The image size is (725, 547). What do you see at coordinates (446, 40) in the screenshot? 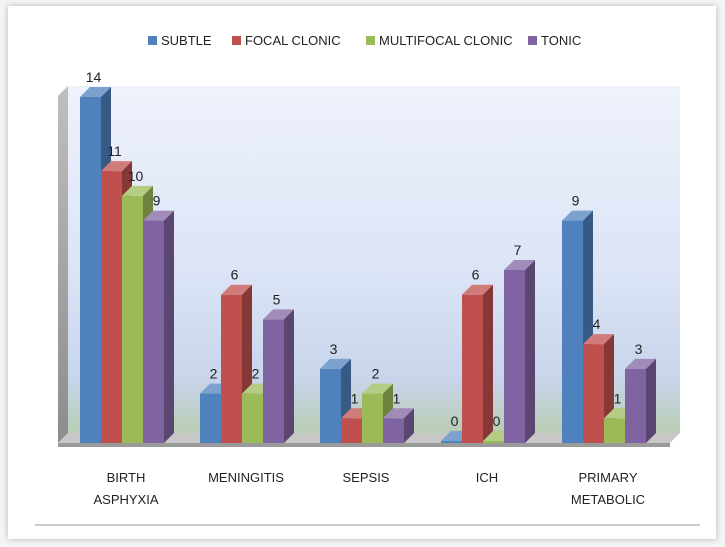
I see `legend-label: MULTIFOCAL CLONIC` at bounding box center [446, 40].